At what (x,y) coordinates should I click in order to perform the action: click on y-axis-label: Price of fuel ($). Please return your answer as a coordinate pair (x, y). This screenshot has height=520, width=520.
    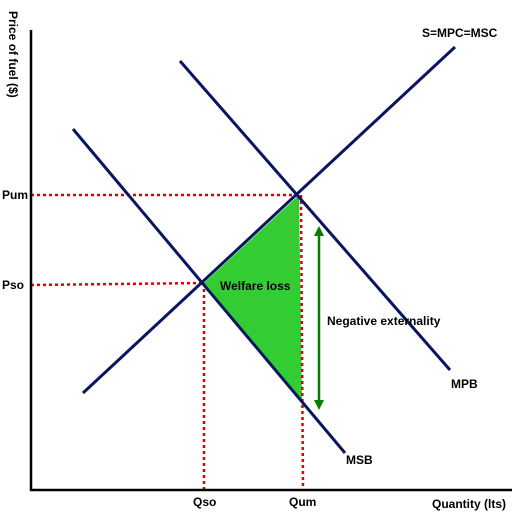
    Looking at the image, I should click on (13, 54).